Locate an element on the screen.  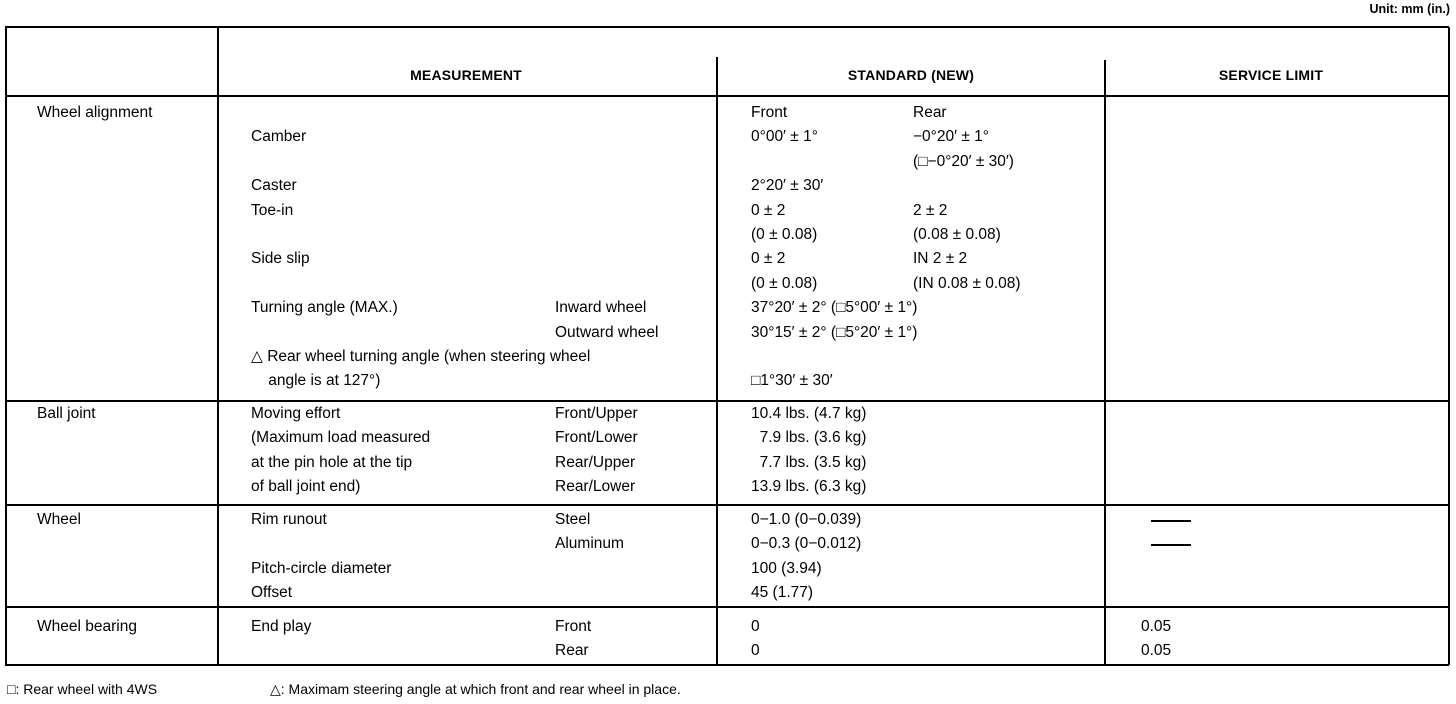
cell-meas: Caster is located at coordinates (274, 186).